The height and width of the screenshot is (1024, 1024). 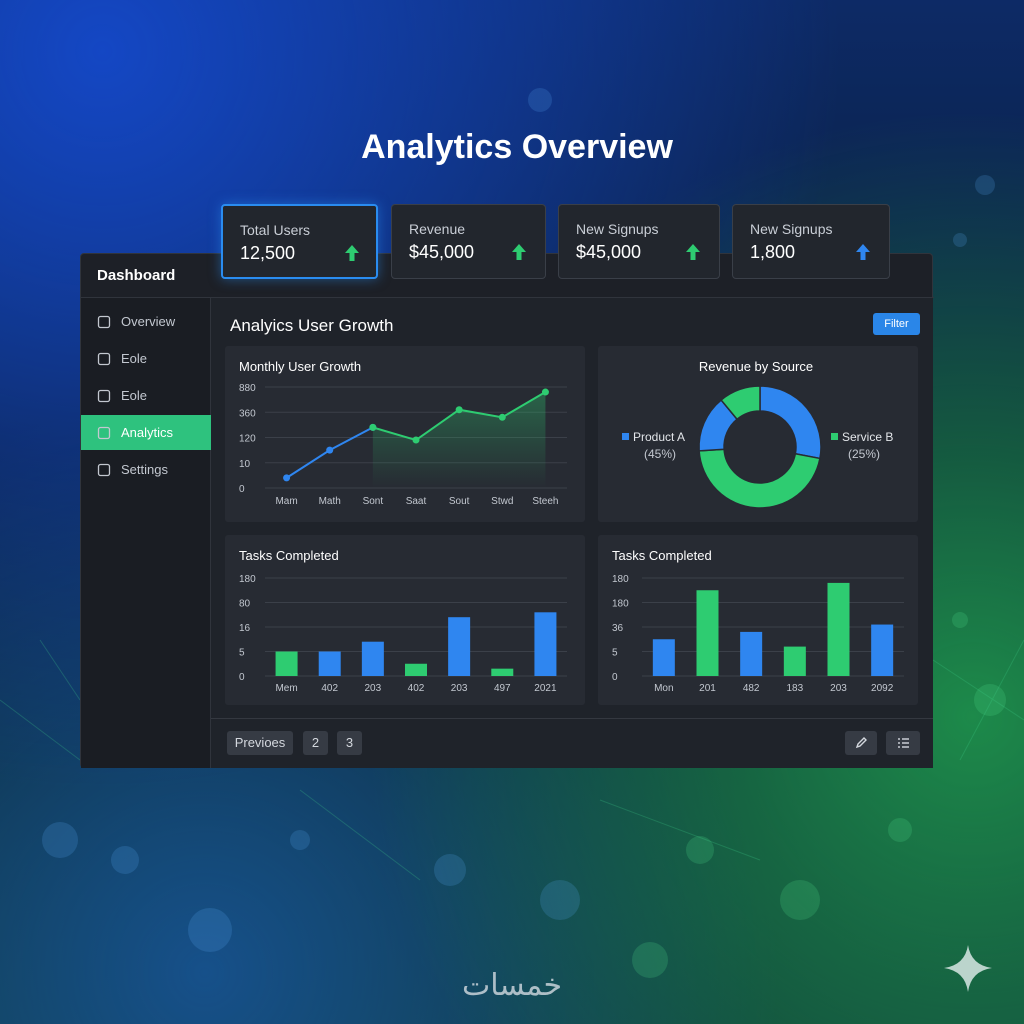 I want to click on footer-divider, so click(x=572, y=718).